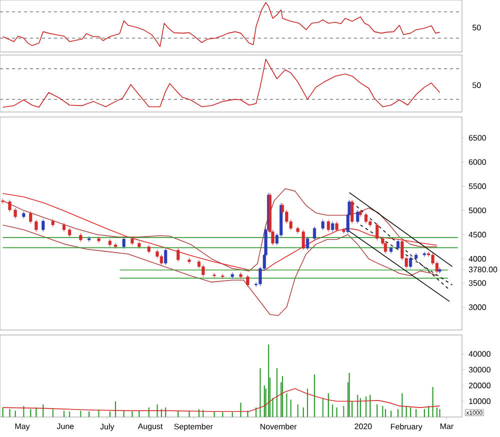 The width and height of the screenshot is (500, 437). What do you see at coordinates (150, 427) in the screenshot?
I see `x-tick-label: August` at bounding box center [150, 427].